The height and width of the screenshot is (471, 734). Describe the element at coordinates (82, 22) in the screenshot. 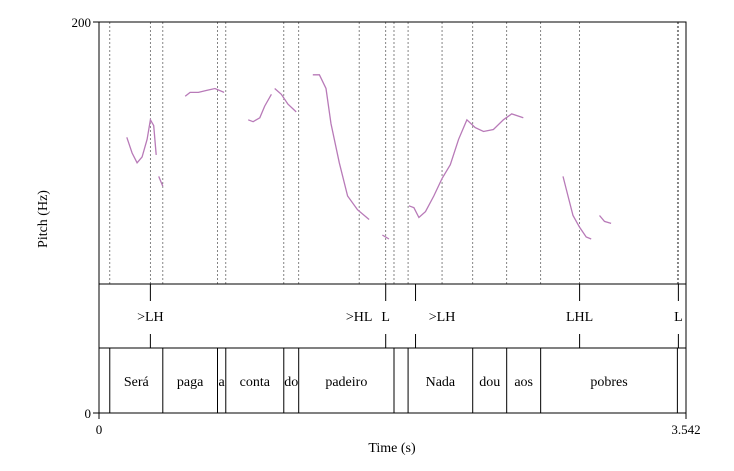

I see `y-tick-label-max: 200` at that location.